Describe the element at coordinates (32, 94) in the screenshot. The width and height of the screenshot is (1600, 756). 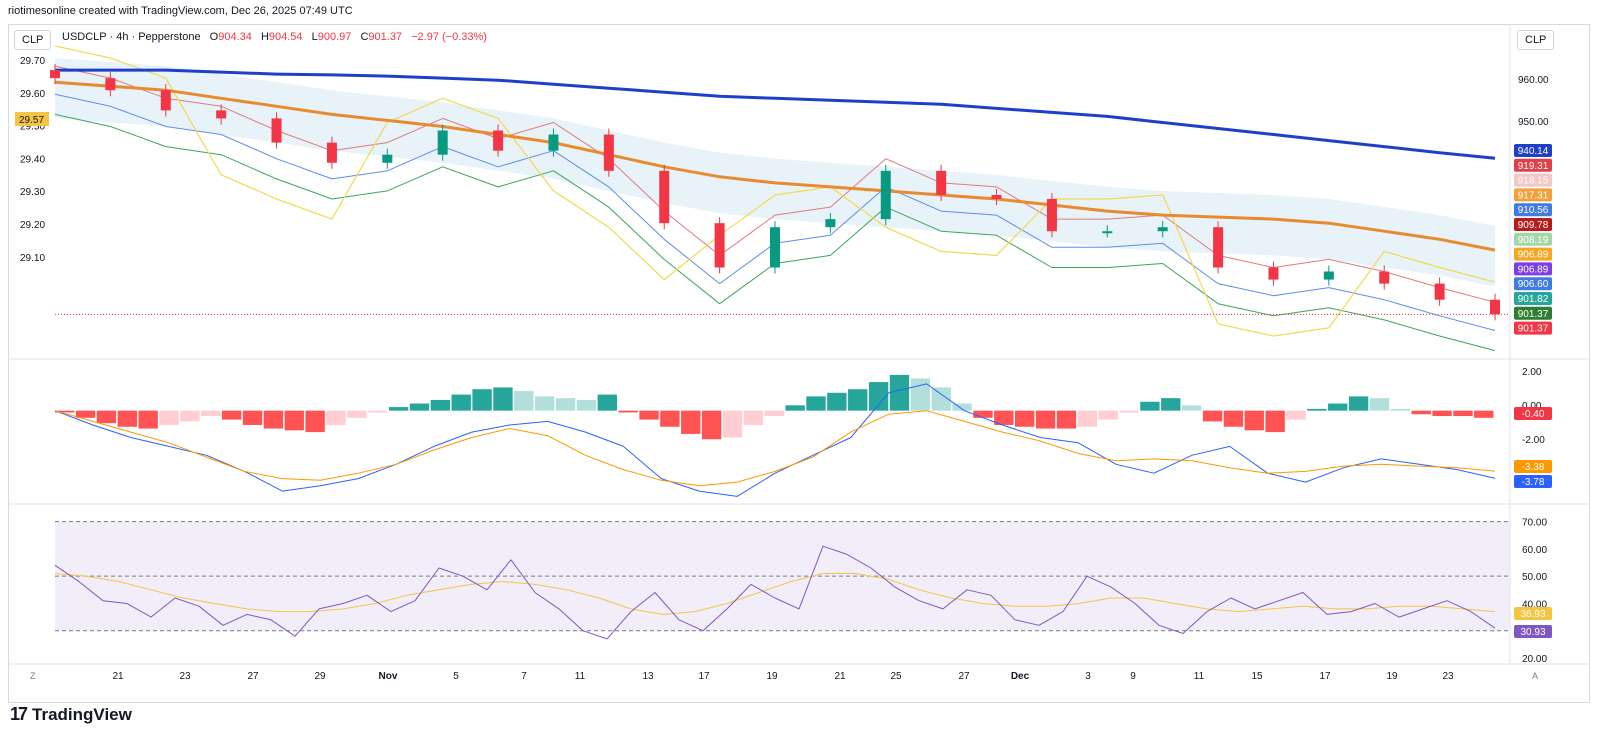
I see `left-axis-tick: 29.60` at that location.